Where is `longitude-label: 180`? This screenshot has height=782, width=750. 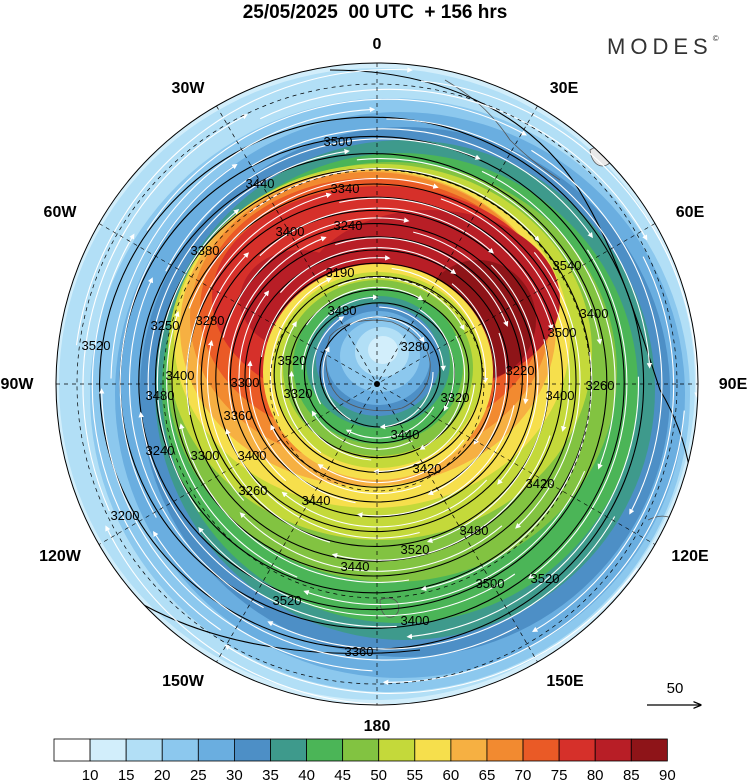
longitude-label: 180 is located at coordinates (377, 726).